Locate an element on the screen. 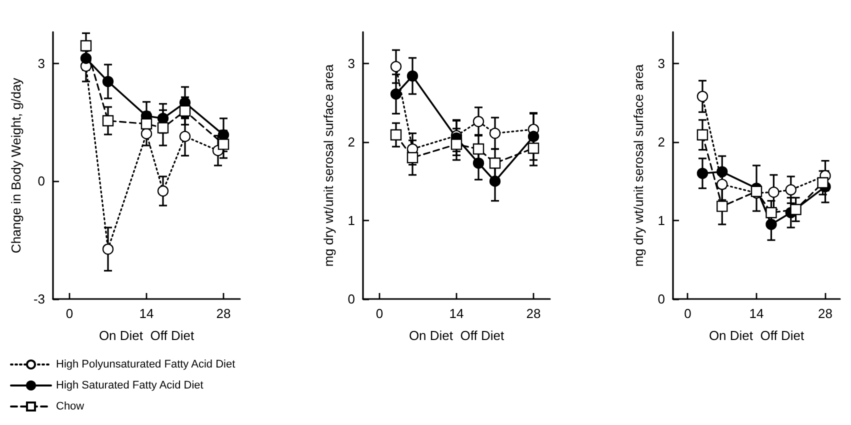 The height and width of the screenshot is (425, 851). legend-label: Chow is located at coordinates (70, 406).